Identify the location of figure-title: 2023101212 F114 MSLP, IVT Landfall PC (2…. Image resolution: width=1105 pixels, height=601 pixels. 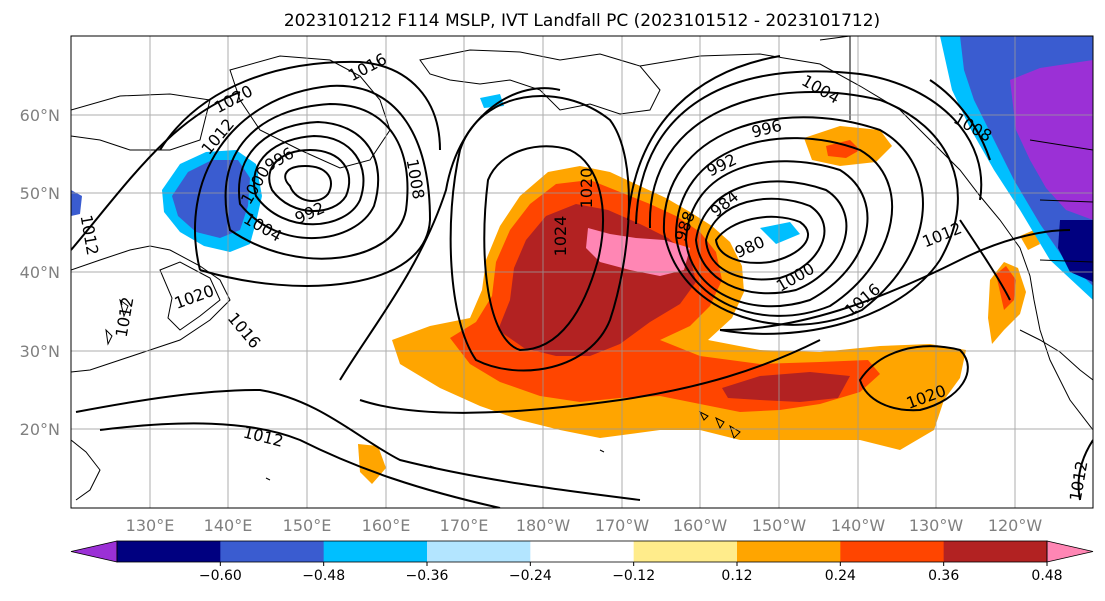
(582, 21).